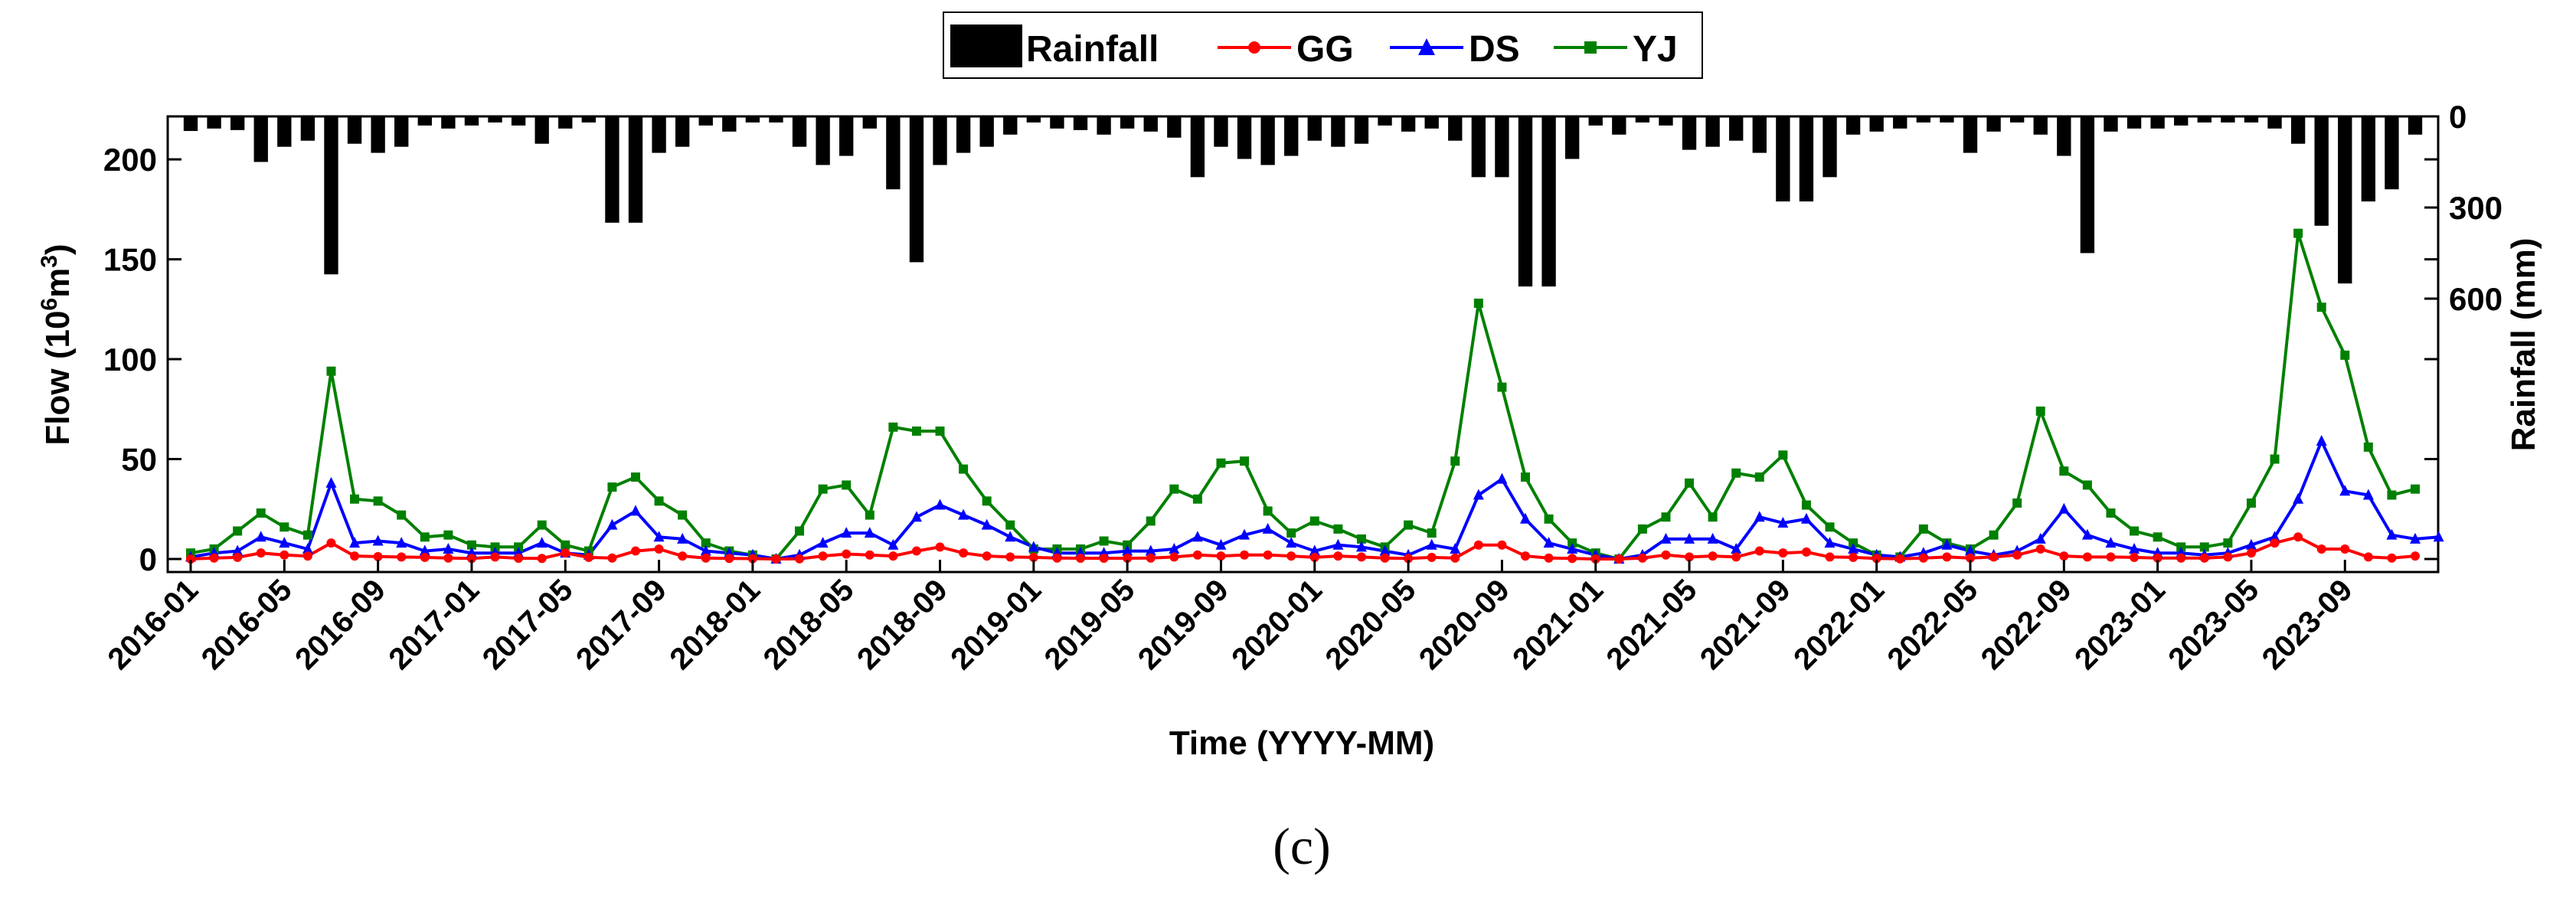 The width and height of the screenshot is (2576, 899). Describe the element at coordinates (2523, 345) in the screenshot. I see `y-axis-right-title: Rainfall (mm)` at that location.